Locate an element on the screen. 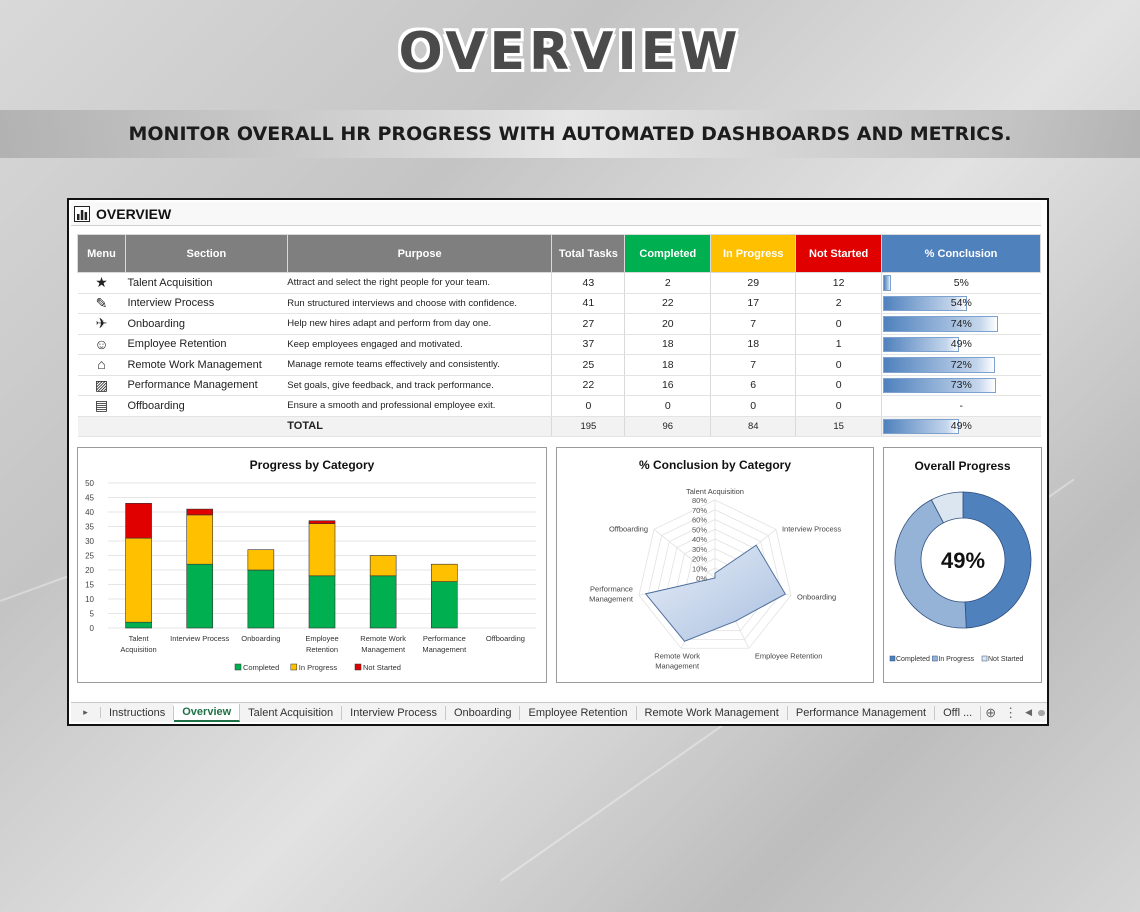 This screenshot has height=912, width=1140. x-tick-label: Performance is located at coordinates (444, 638).